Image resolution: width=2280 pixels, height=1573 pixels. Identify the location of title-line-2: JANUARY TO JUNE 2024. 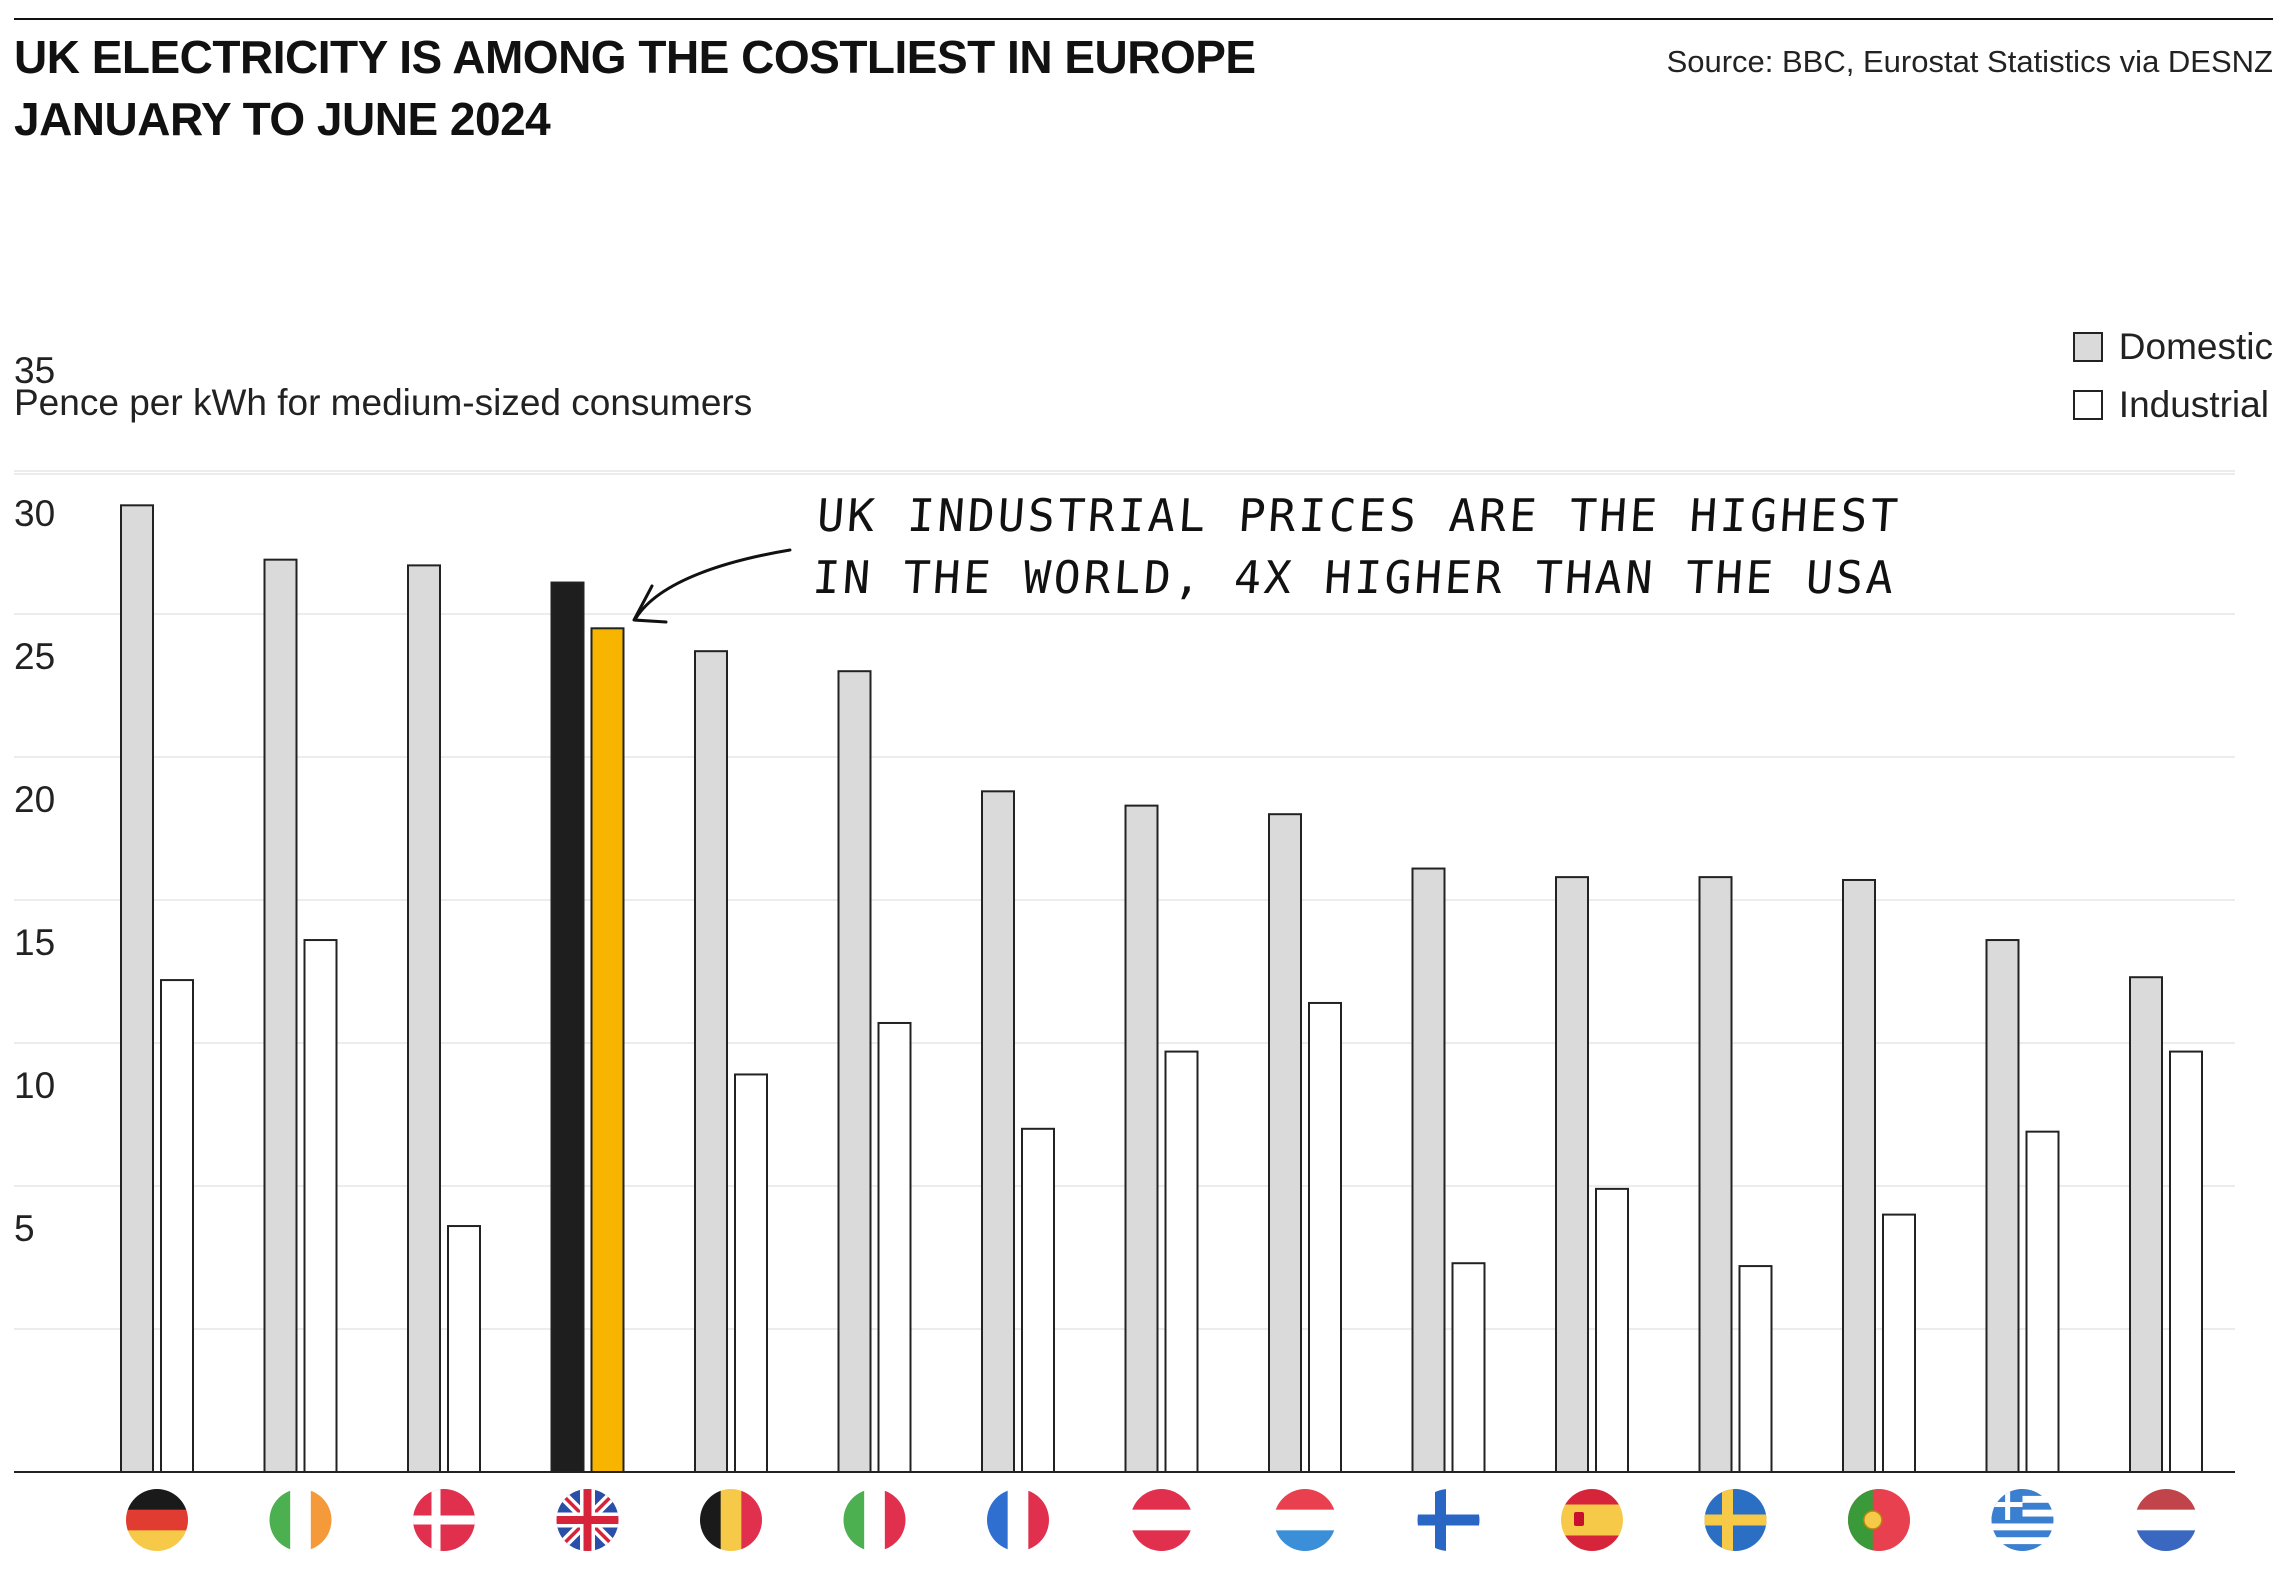
(282, 119).